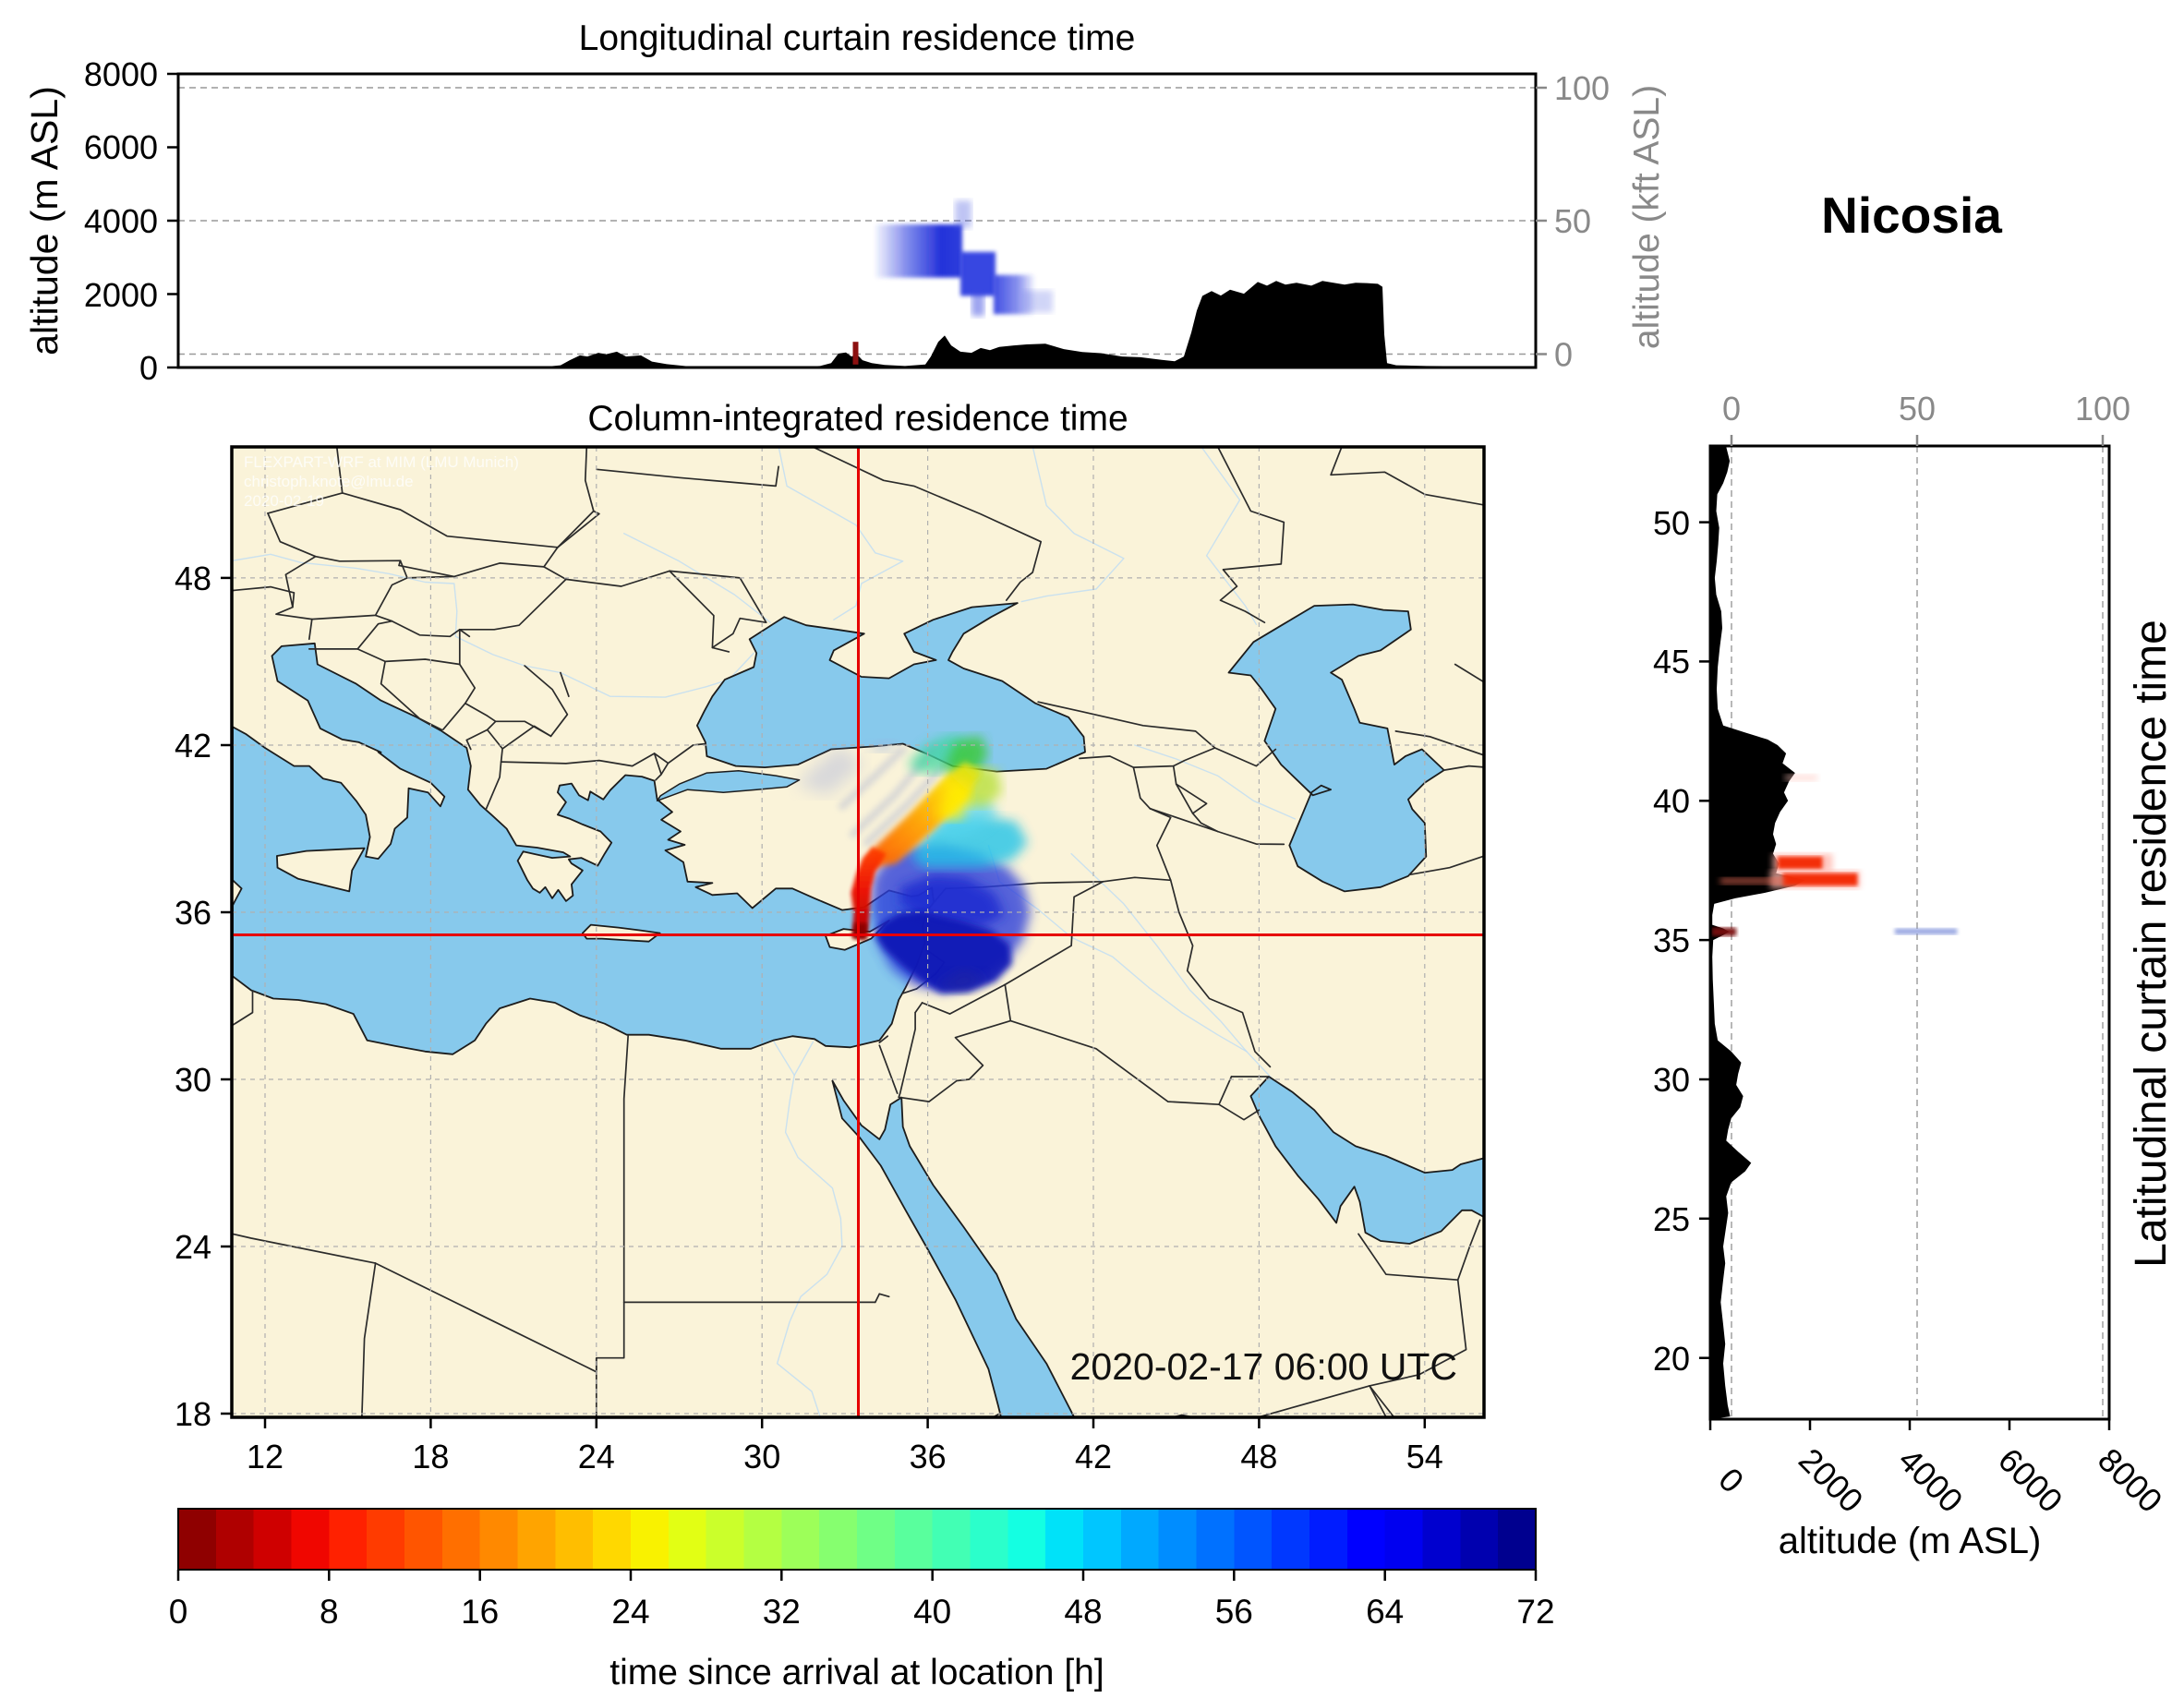  I want to click on svg-text:Longitudinal curtain residence: Longitudinal curtain residence time, so click(857, 38).